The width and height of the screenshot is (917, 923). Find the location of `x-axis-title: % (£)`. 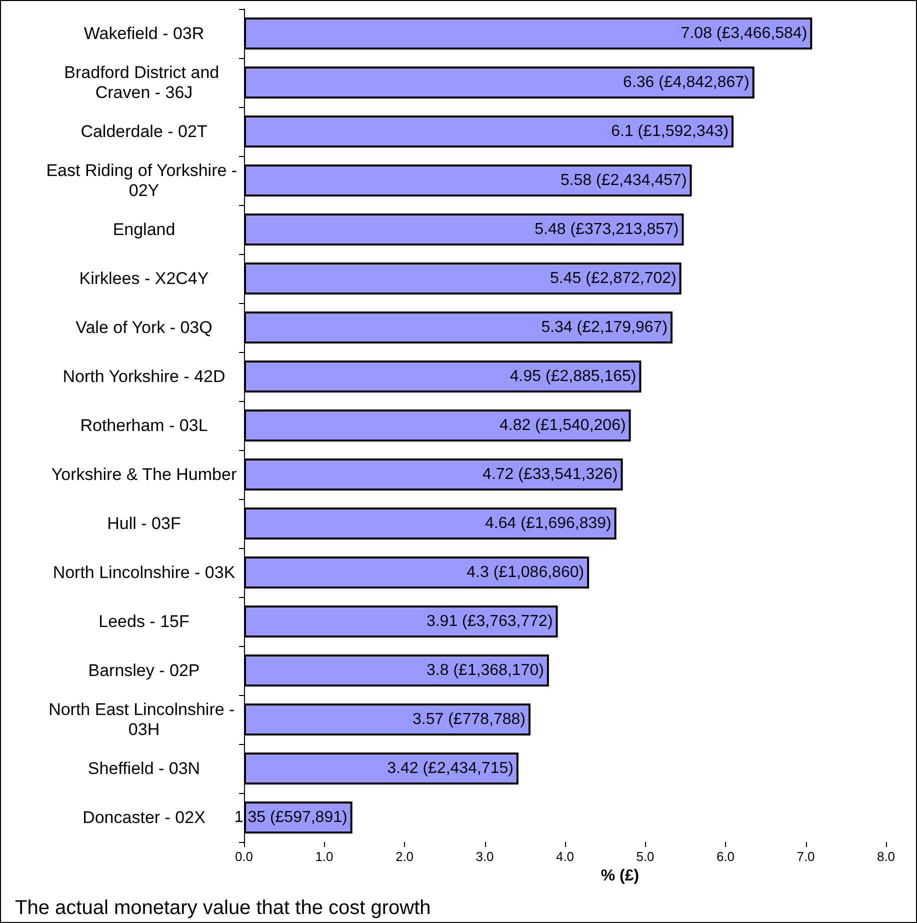

x-axis-title: % (£) is located at coordinates (620, 875).